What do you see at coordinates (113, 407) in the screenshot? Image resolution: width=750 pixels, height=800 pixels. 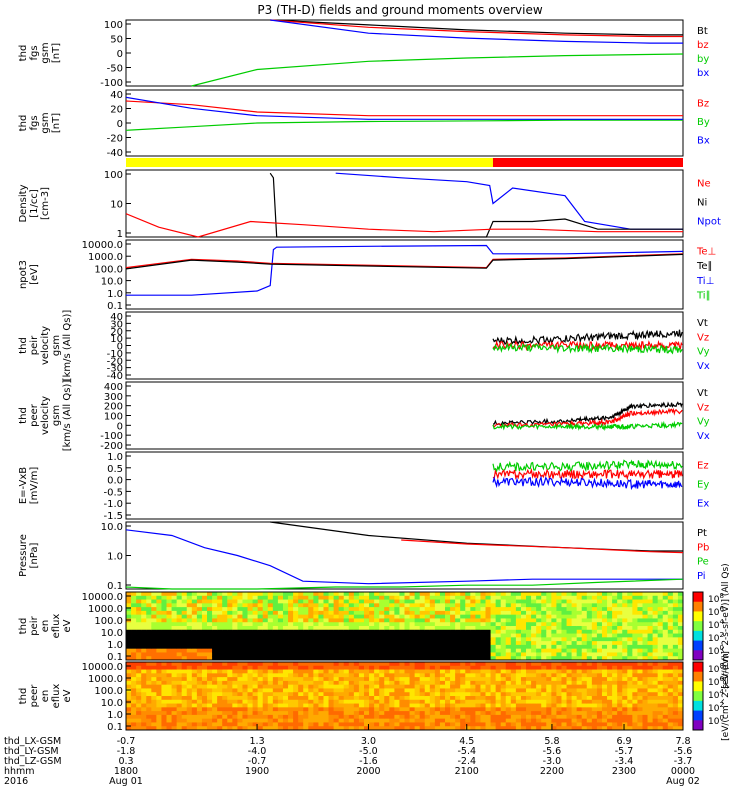 I see `y-tick-label: 200` at bounding box center [113, 407].